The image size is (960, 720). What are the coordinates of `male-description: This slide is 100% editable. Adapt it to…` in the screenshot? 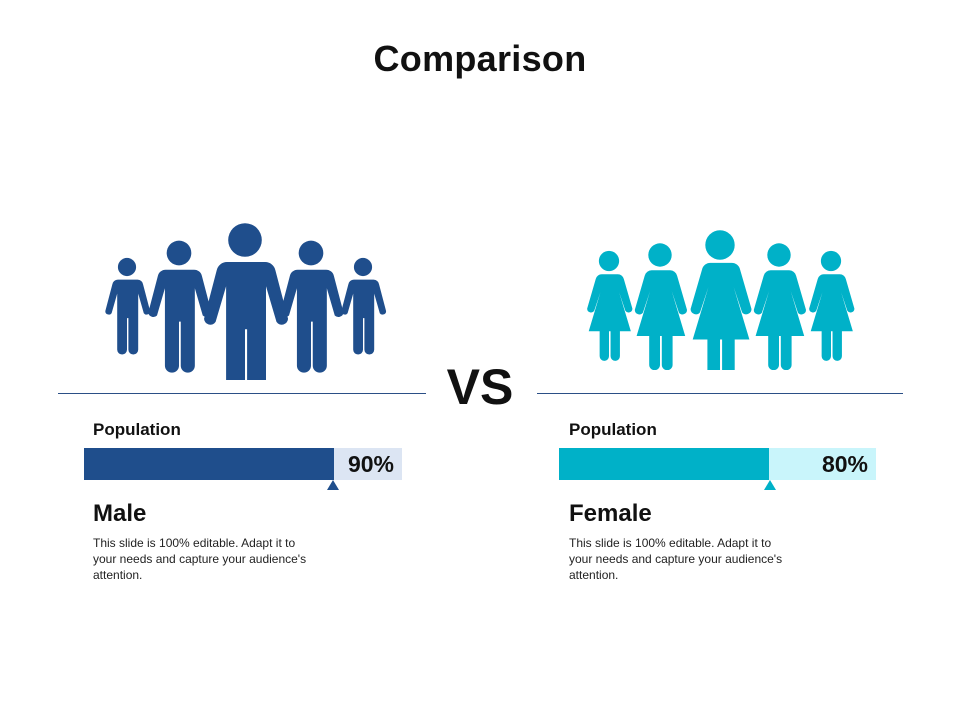 It's located at (200, 559).